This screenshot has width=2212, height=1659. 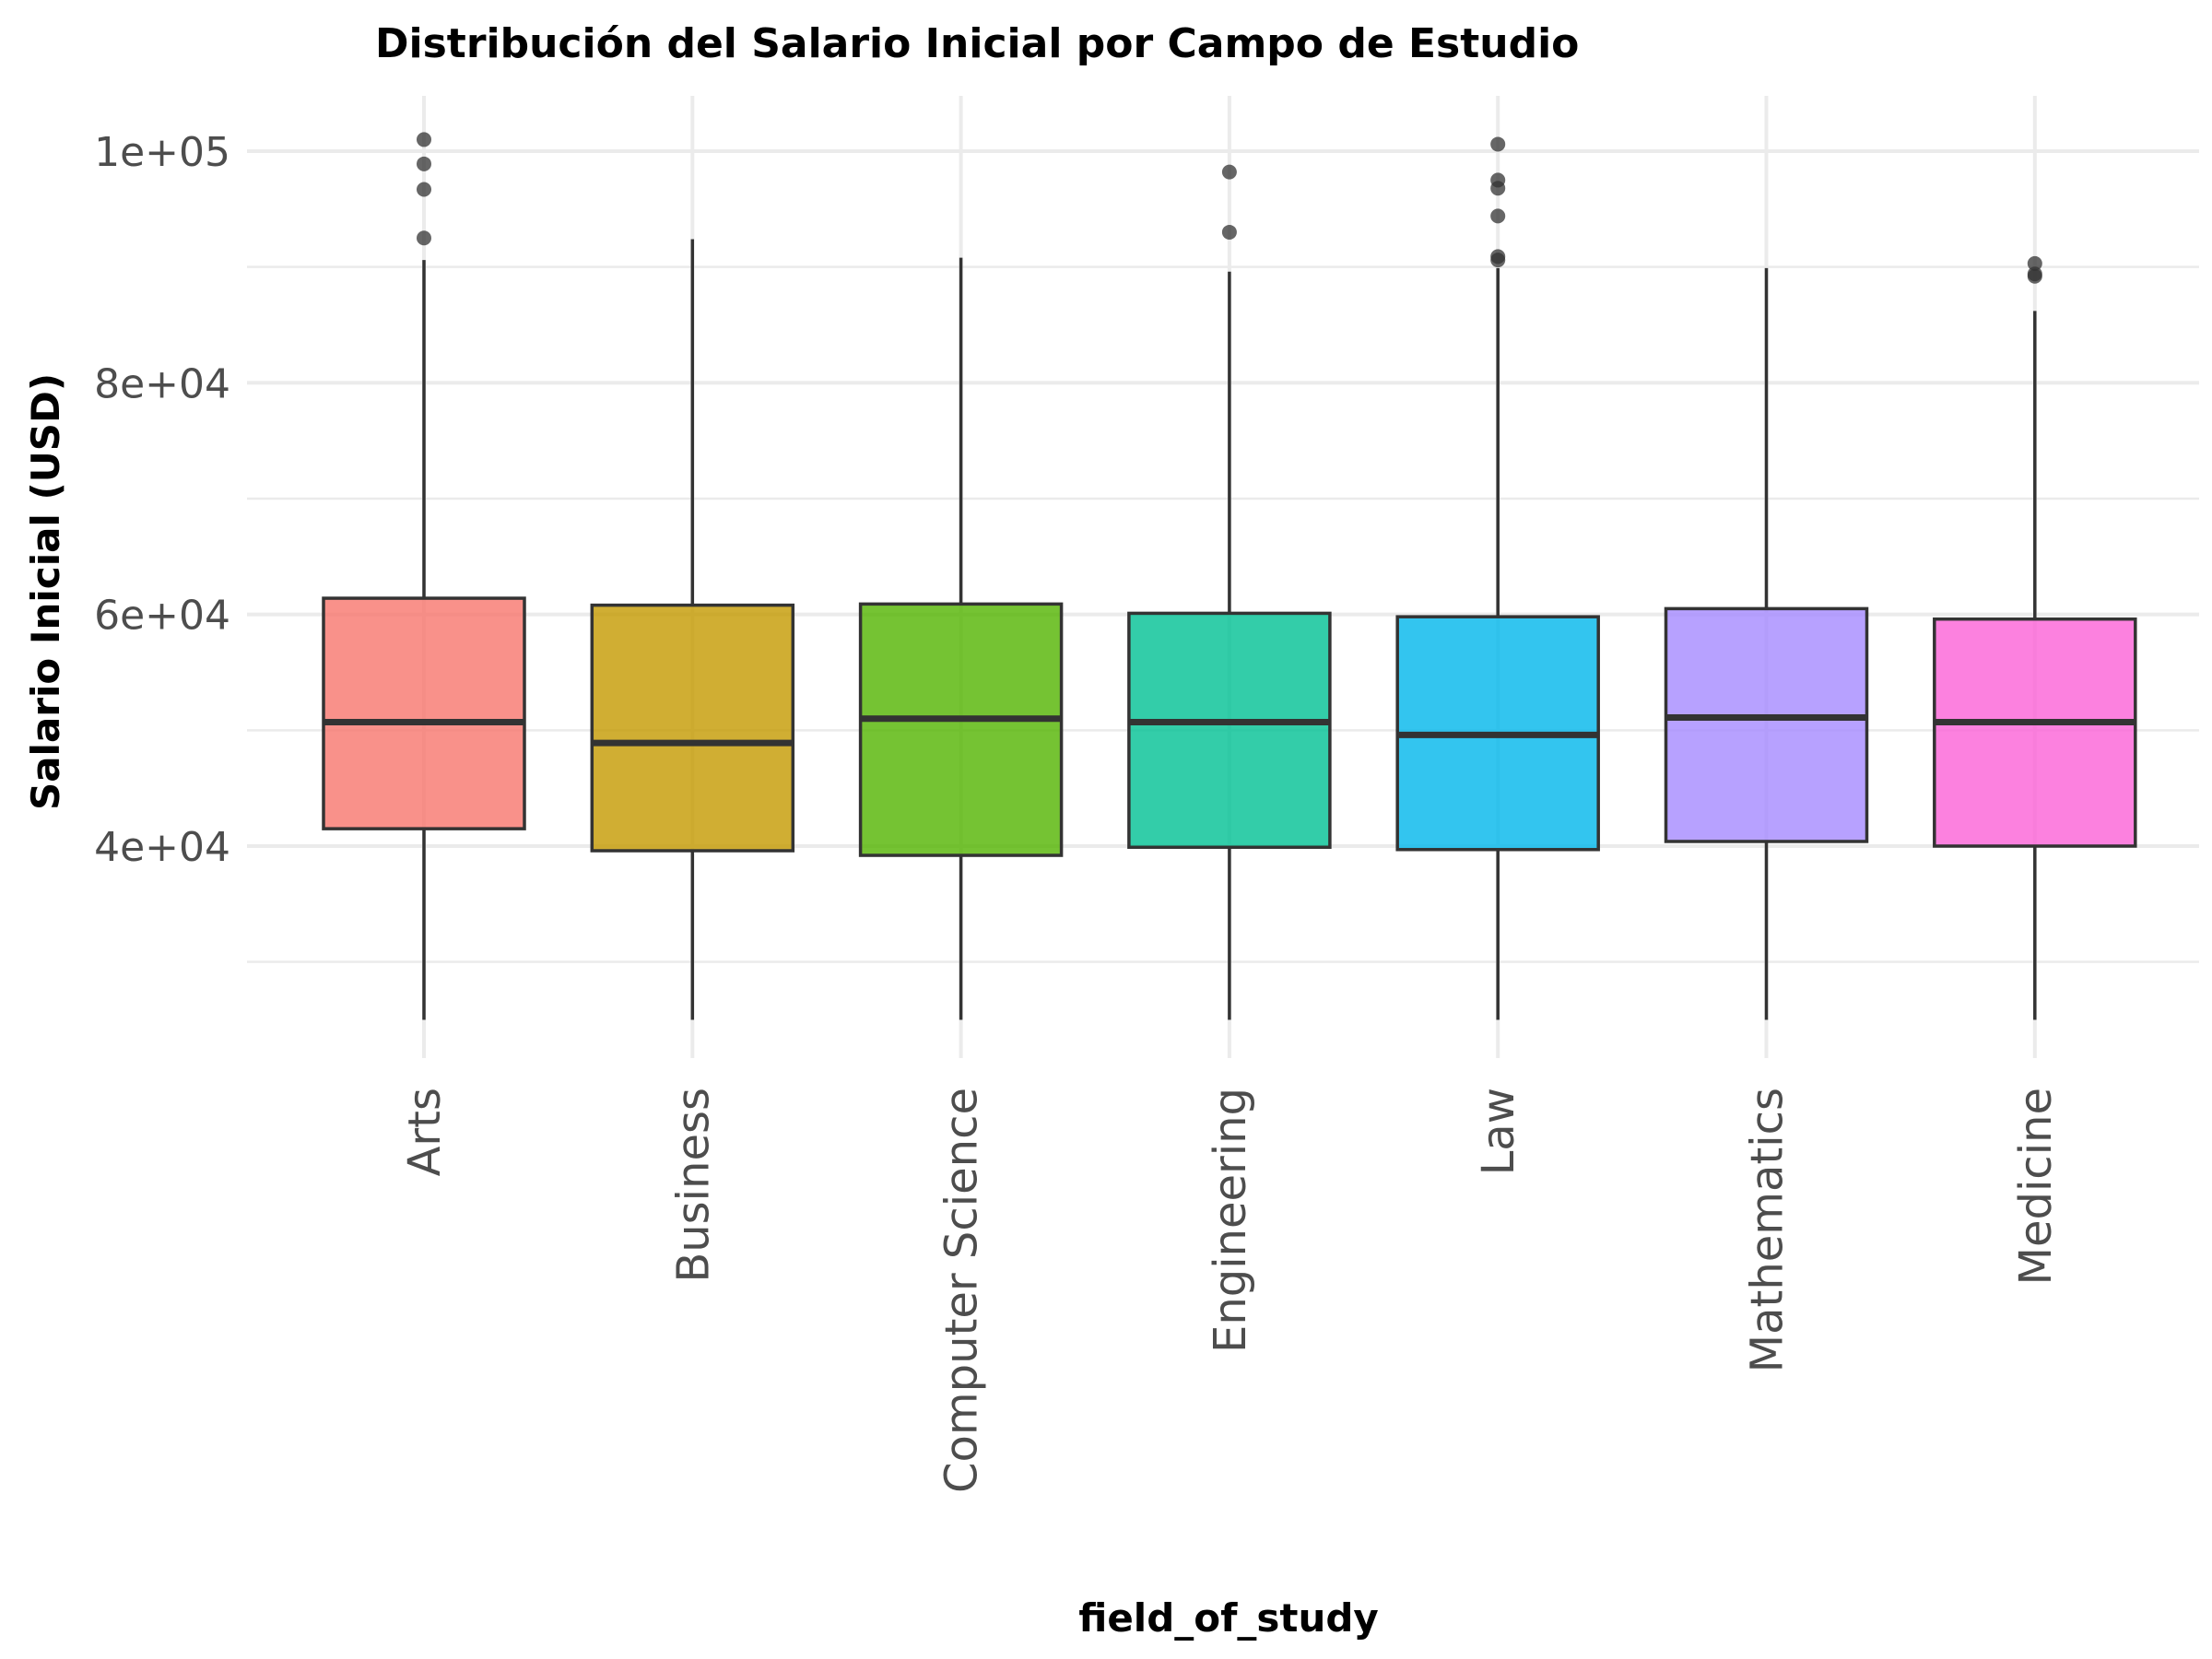 I want to click on y-tick-label: 1e+05, so click(x=162, y=152).